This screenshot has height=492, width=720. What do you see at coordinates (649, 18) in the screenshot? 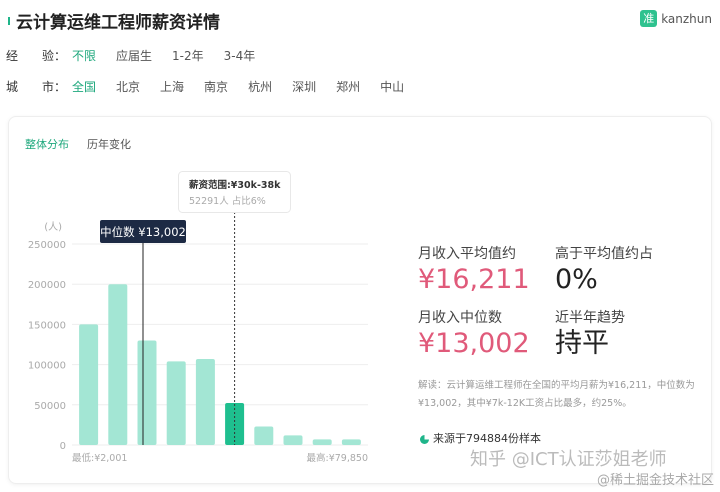
I see `logo-icon: 准` at bounding box center [649, 18].